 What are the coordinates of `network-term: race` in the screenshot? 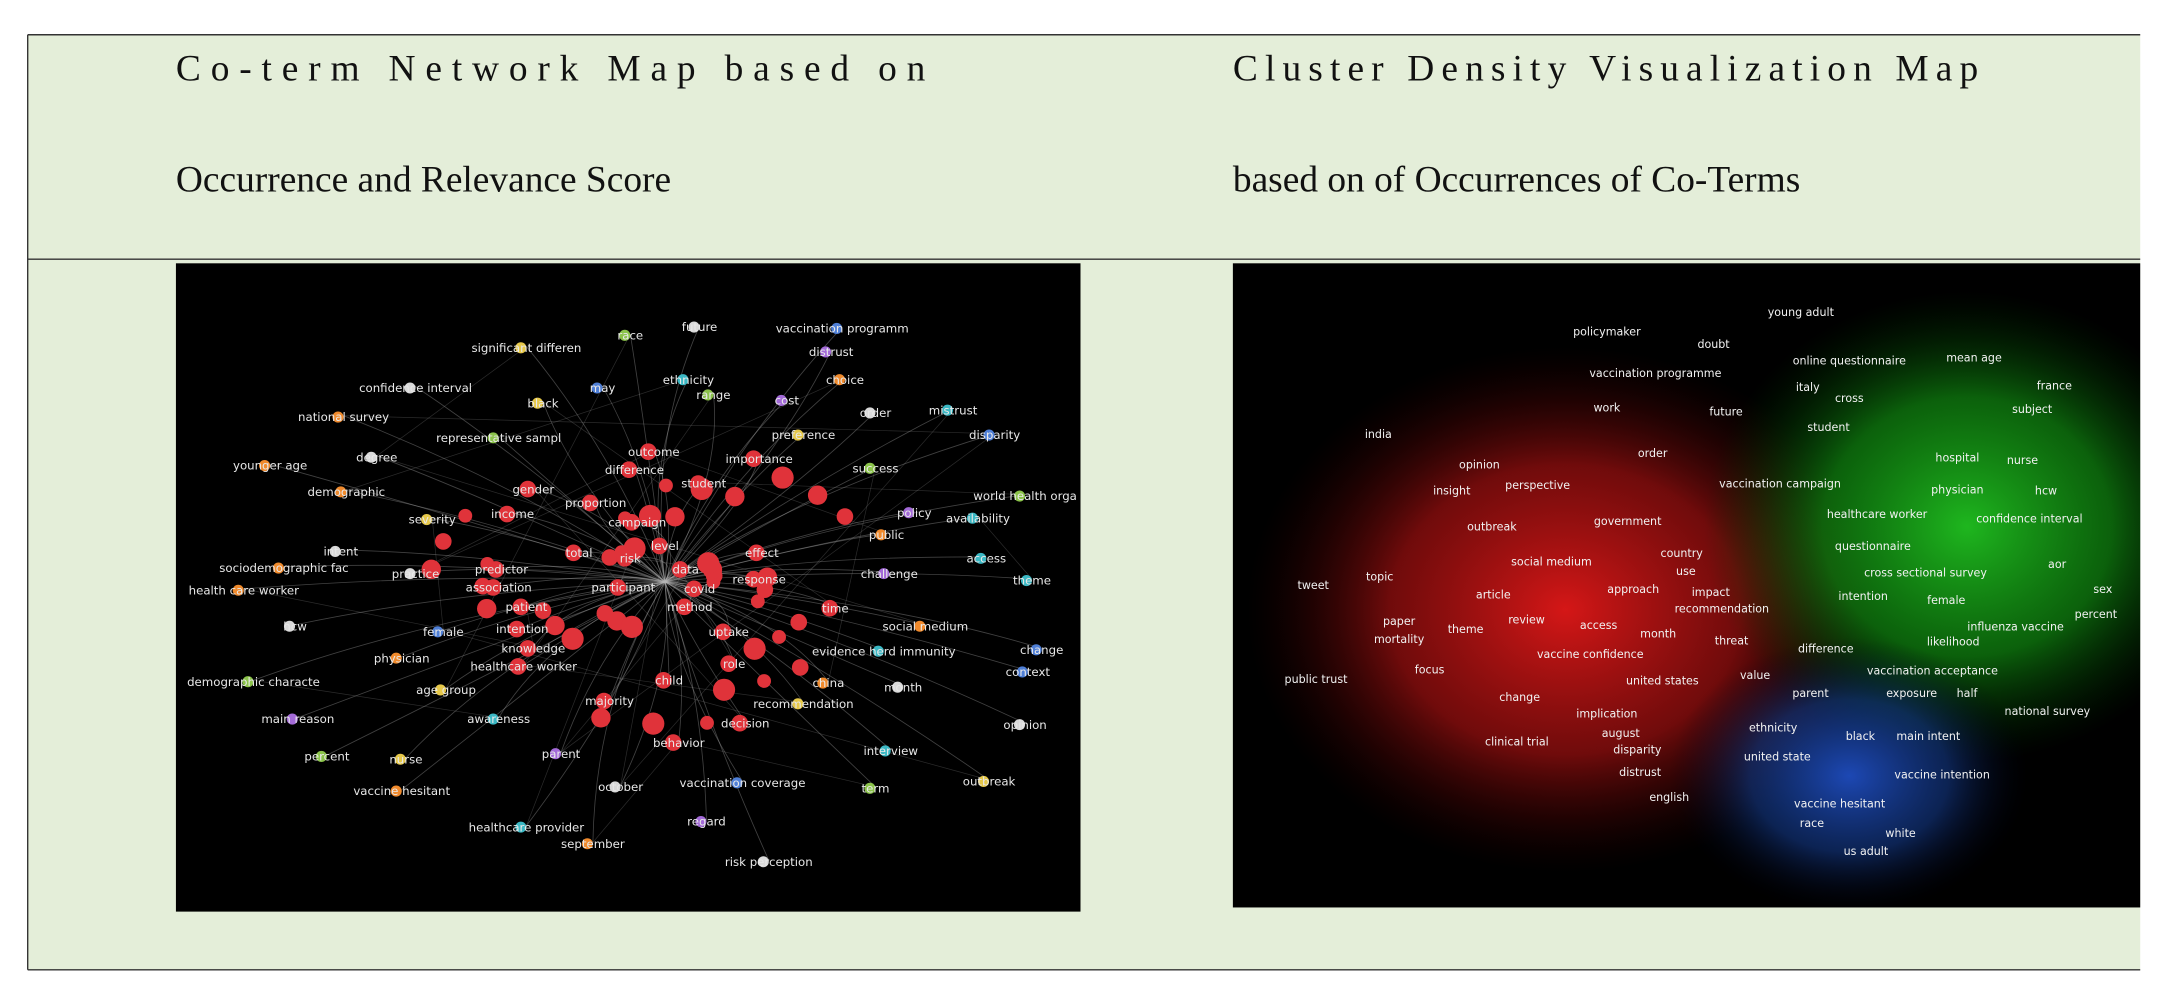 It's located at (630, 336).